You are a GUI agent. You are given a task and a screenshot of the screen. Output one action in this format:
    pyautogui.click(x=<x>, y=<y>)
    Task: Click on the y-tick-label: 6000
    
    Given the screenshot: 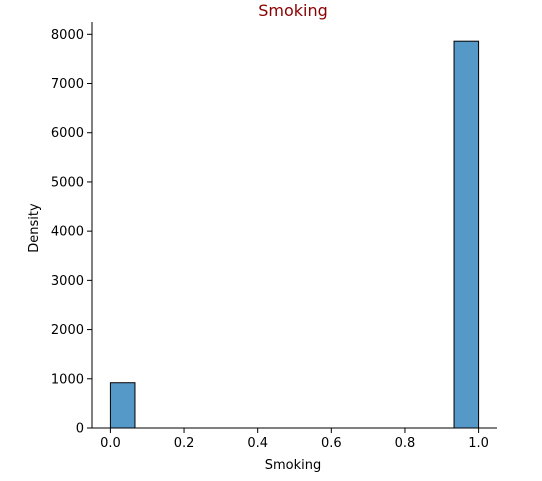 What is the action you would take?
    pyautogui.click(x=67, y=133)
    